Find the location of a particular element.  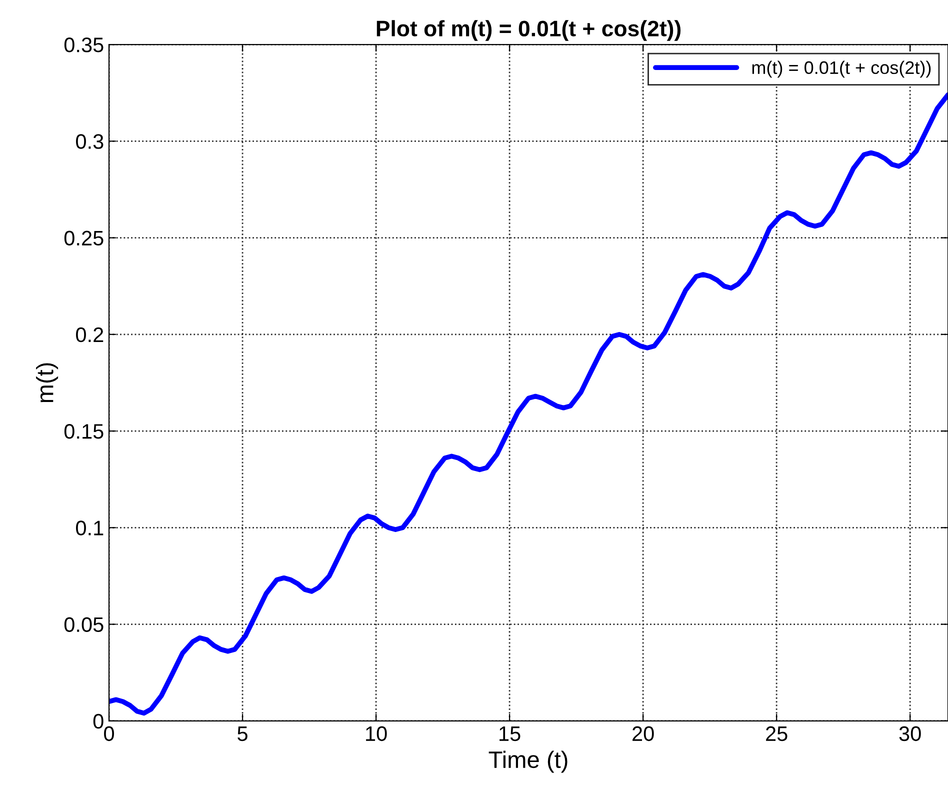

y-tick-label: 0.35 is located at coordinates (84, 45).